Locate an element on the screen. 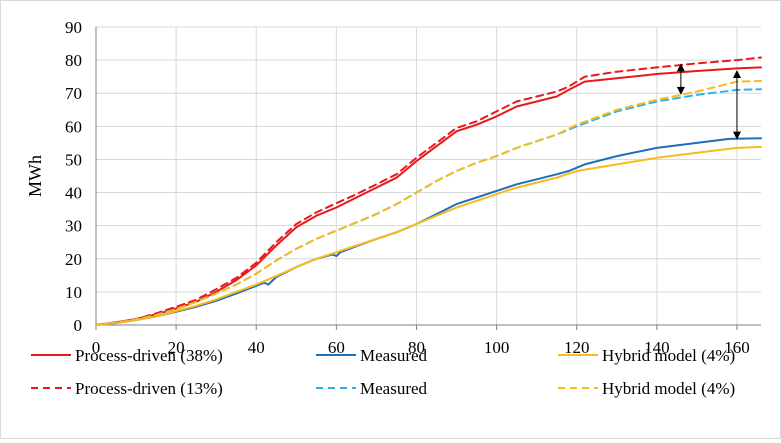 This screenshot has height=443, width=781. x-tick-label: 140 is located at coordinates (657, 347).